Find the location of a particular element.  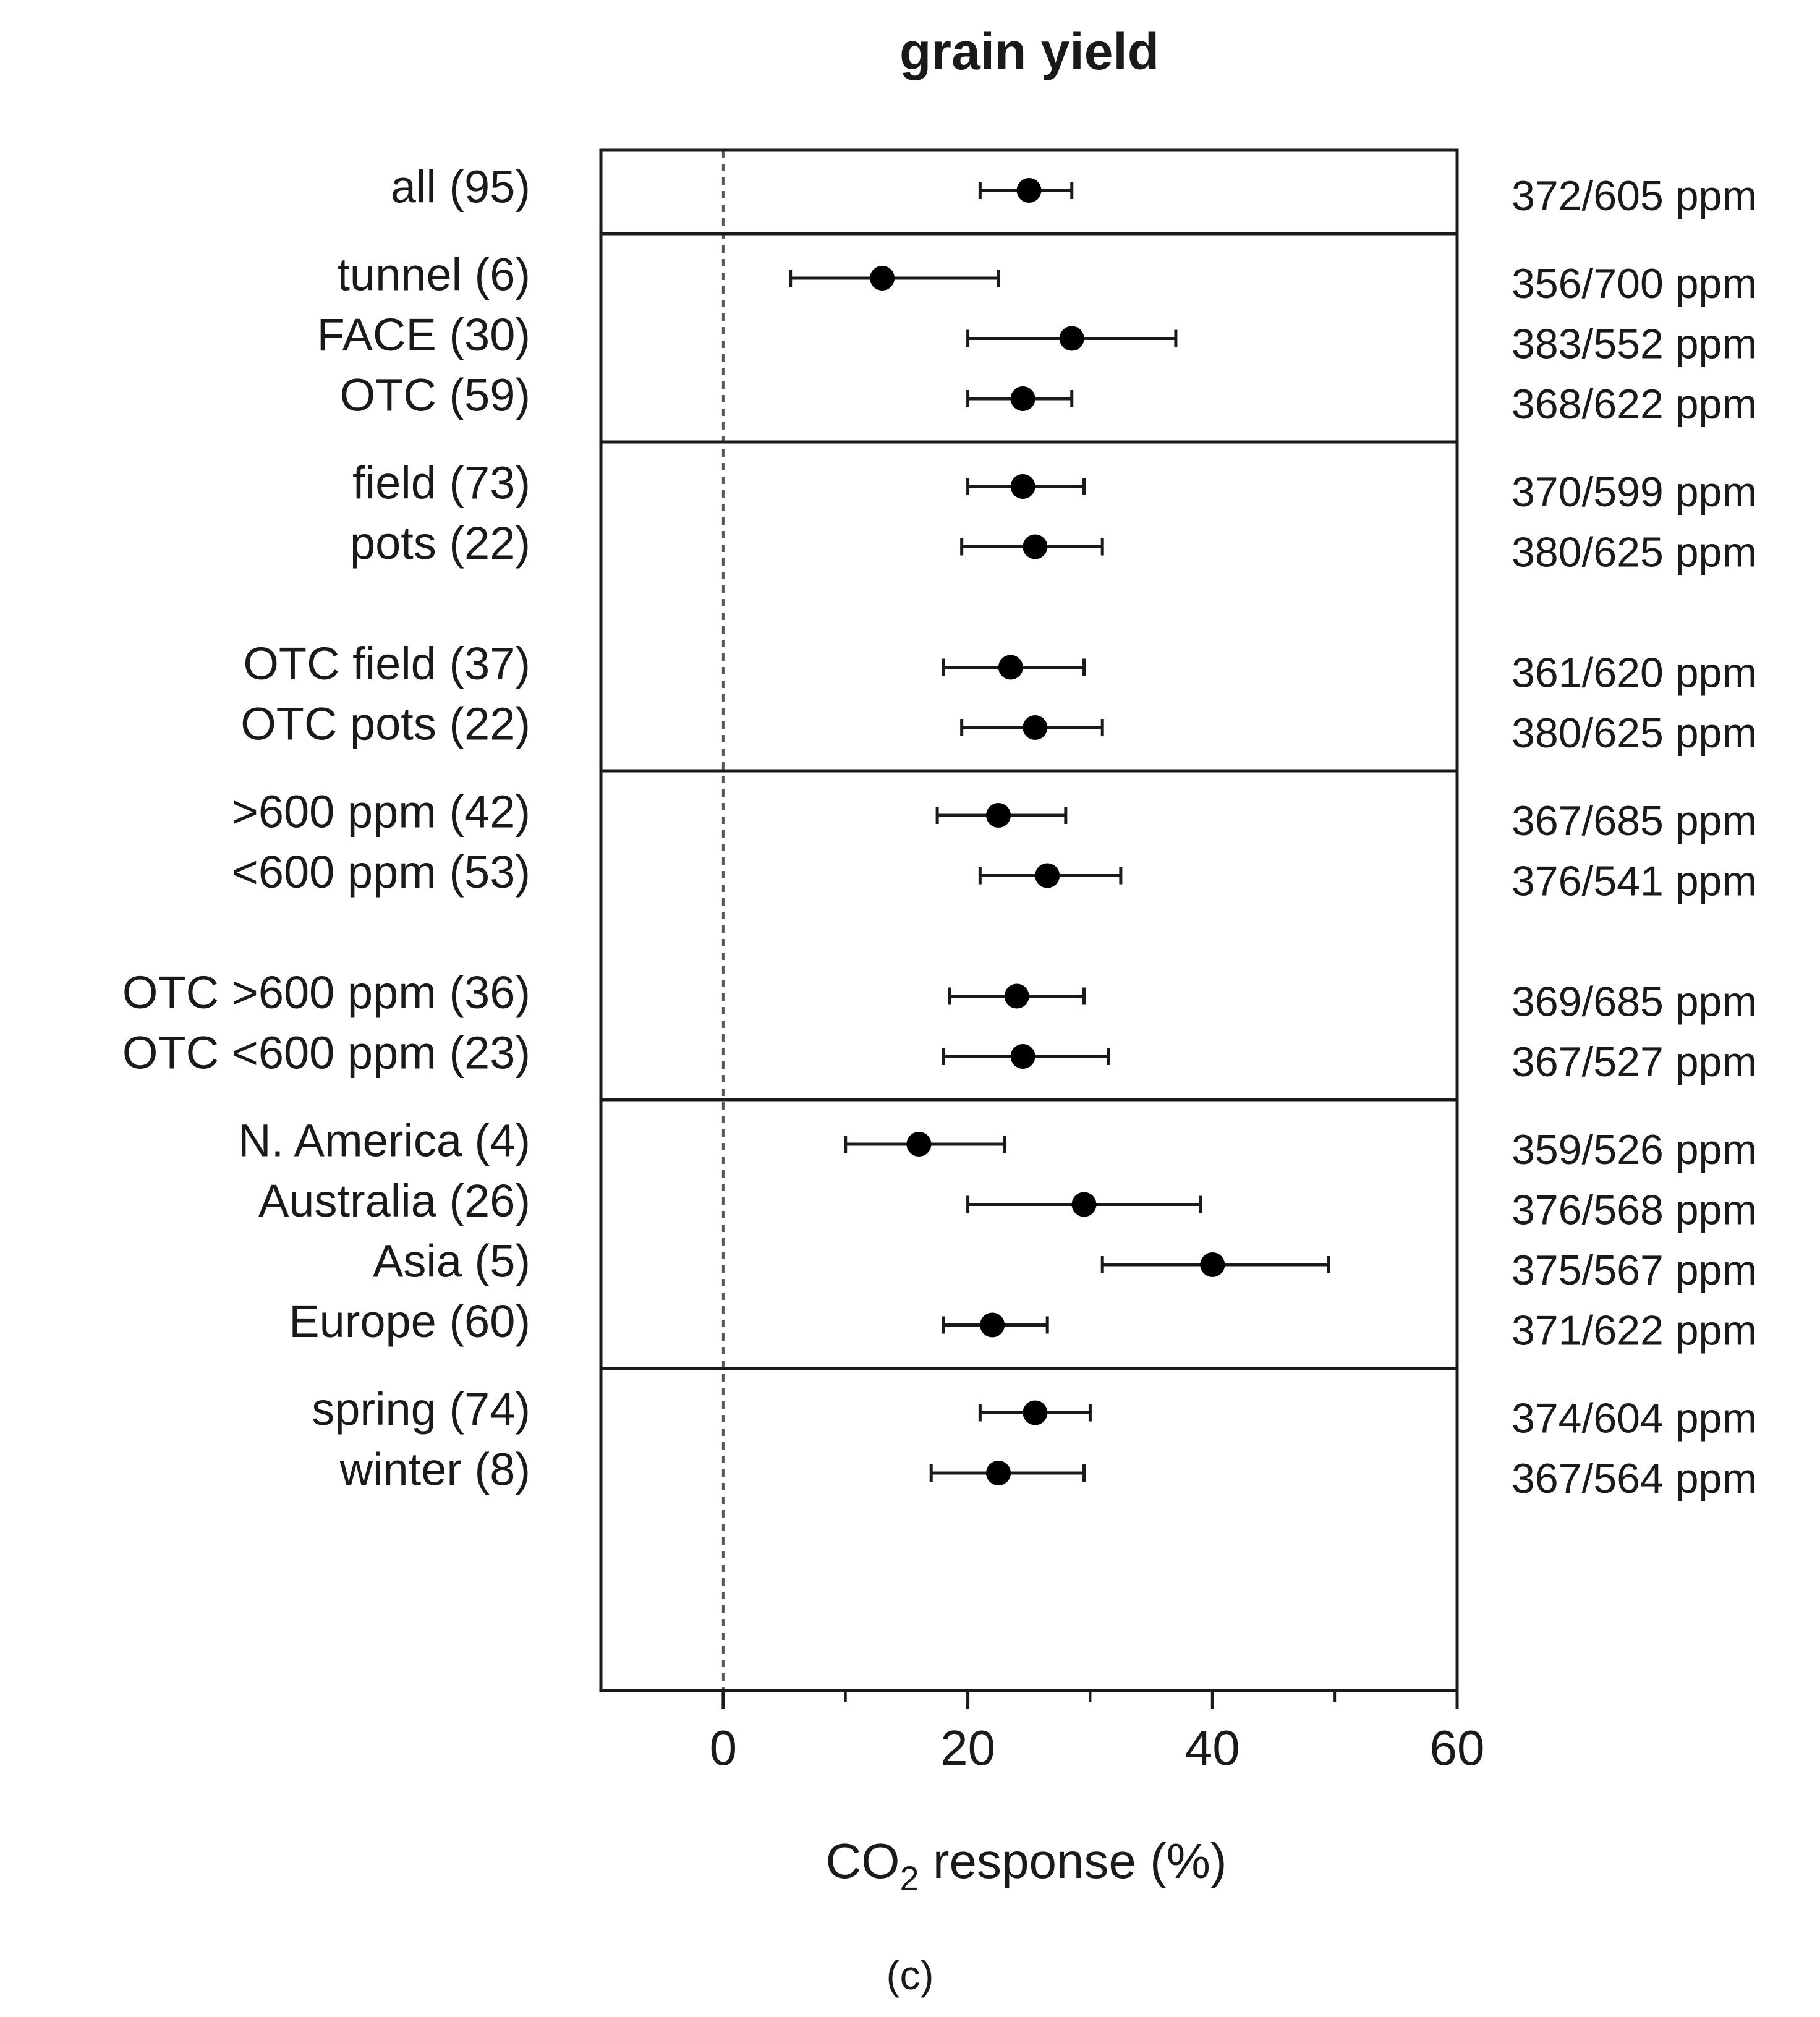

row-label: >600 ppm (42) is located at coordinates (381, 812).